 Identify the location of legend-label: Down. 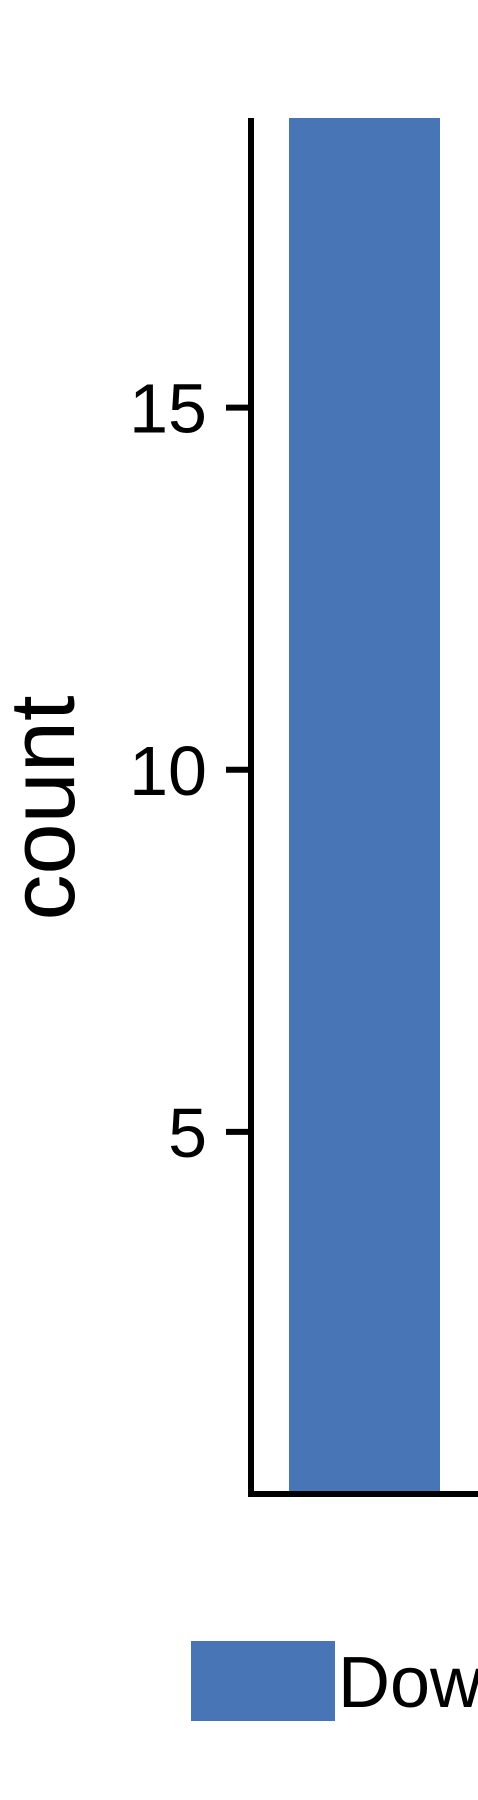
(408, 1683).